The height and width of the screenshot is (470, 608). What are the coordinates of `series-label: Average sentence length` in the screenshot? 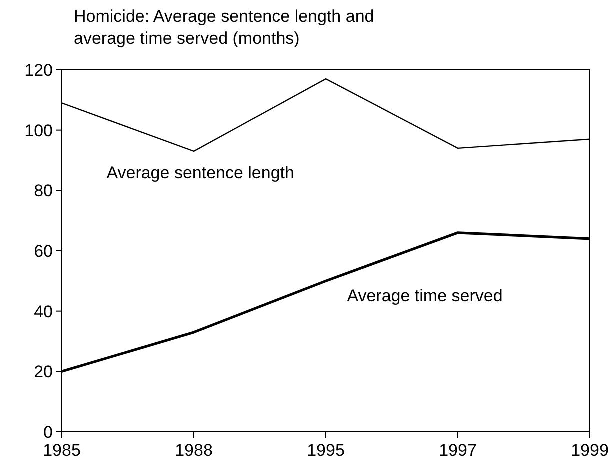 It's located at (200, 173).